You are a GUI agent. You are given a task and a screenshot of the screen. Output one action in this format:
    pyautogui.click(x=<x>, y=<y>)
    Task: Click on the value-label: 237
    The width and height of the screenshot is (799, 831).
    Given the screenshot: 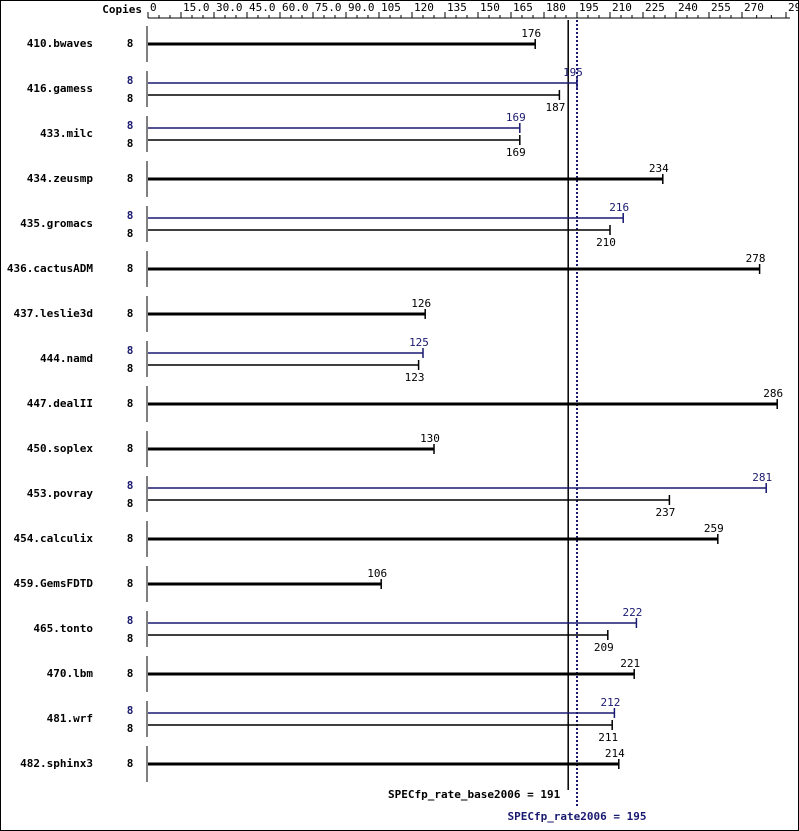 What is the action you would take?
    pyautogui.click(x=665, y=512)
    